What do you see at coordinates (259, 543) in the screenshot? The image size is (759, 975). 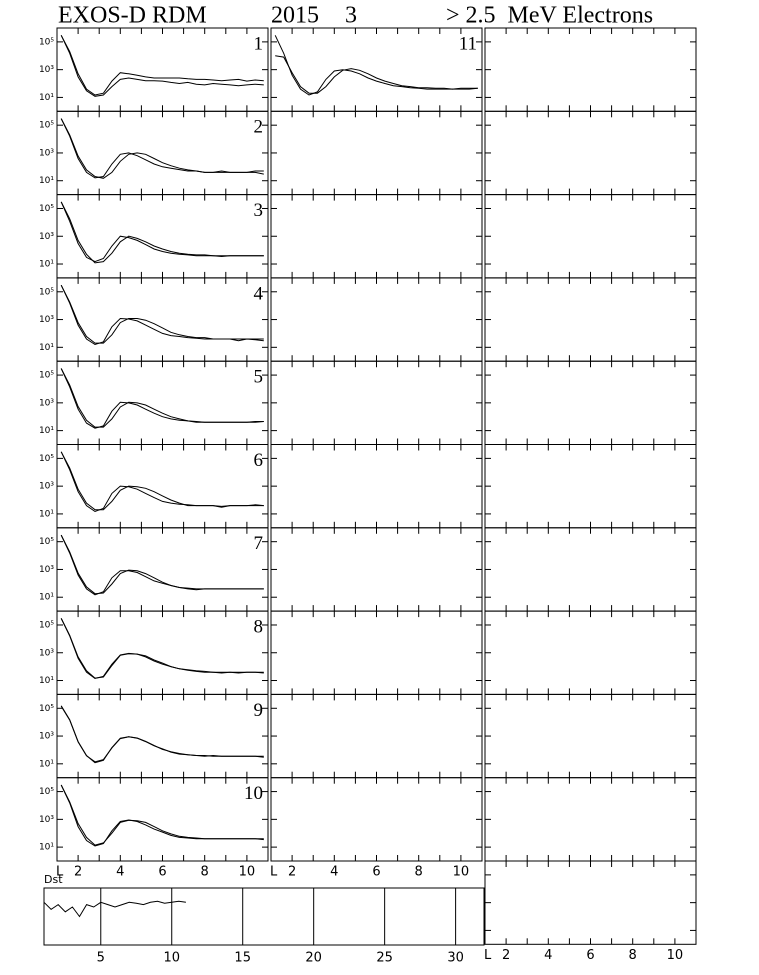 I see `panel-label: 7` at bounding box center [259, 543].